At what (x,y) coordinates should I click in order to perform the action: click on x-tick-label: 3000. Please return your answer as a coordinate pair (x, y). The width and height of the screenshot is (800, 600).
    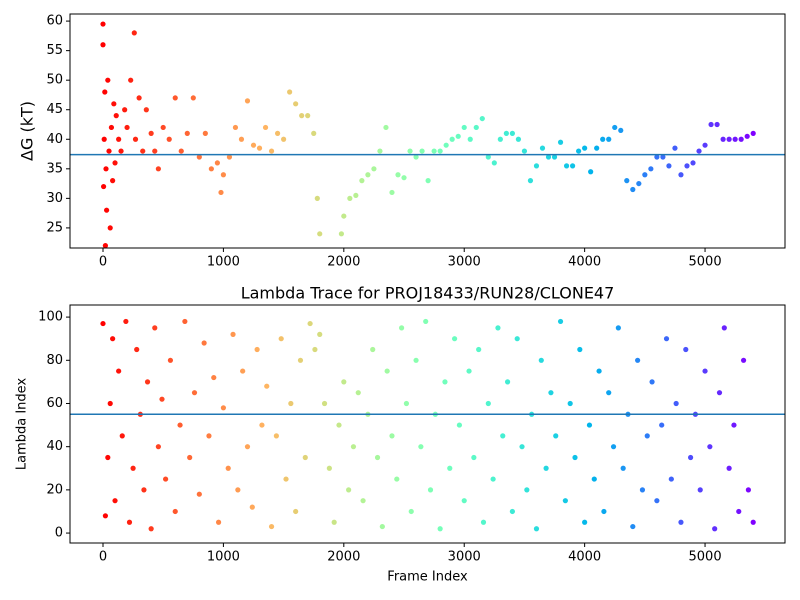
    Looking at the image, I should click on (464, 262).